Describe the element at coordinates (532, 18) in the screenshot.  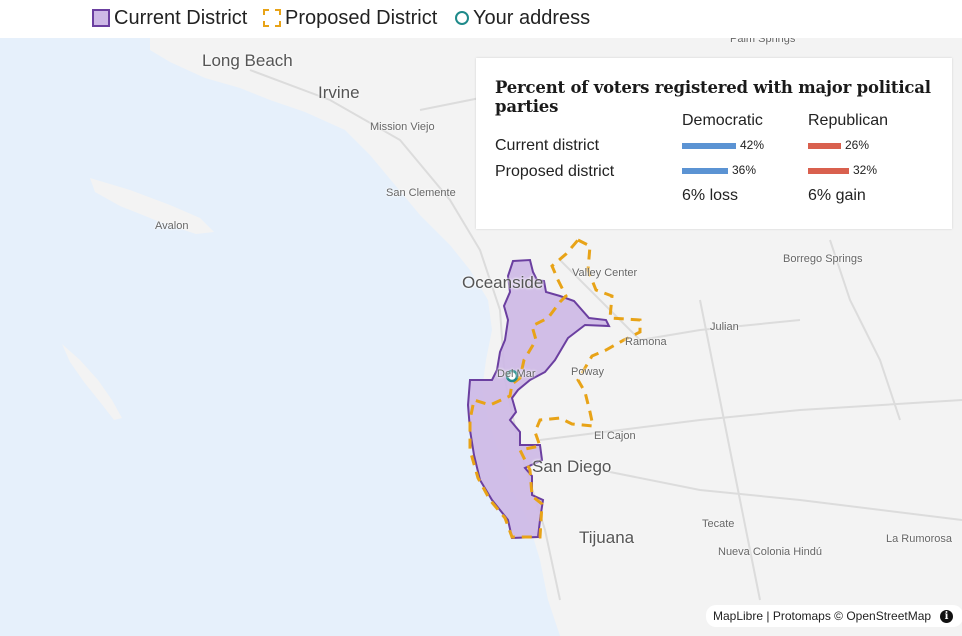
I see `legend-address-label: Your address` at that location.